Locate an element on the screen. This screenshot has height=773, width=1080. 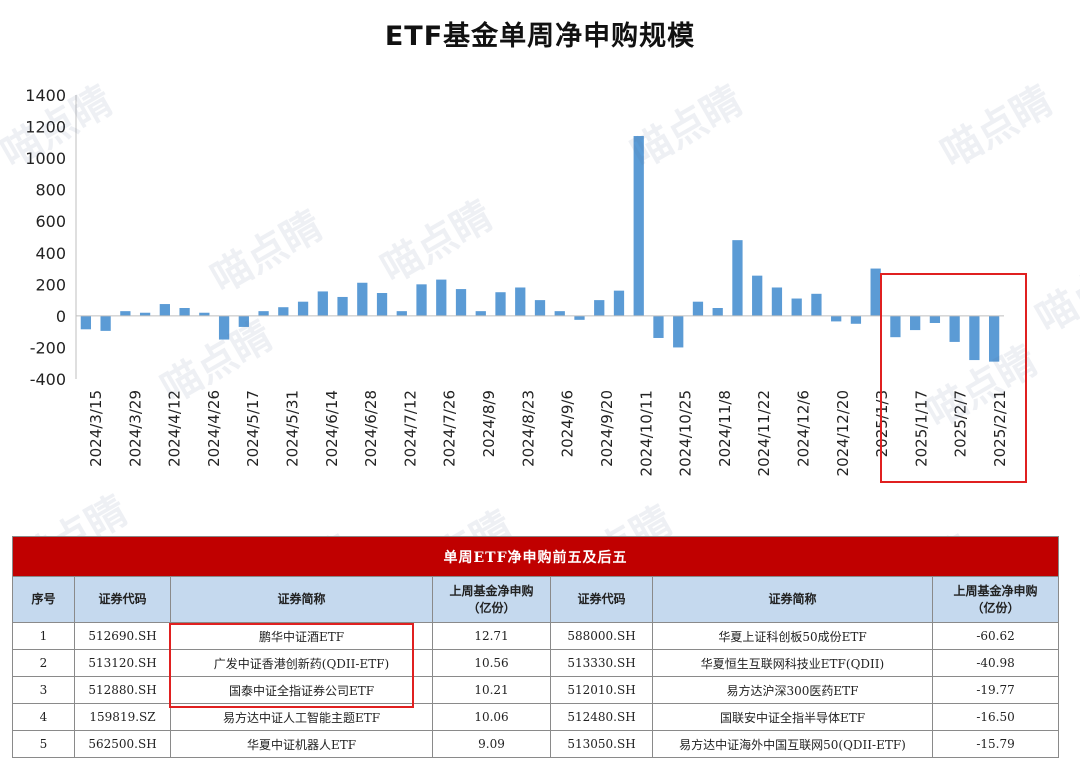
y-tick-label: 0 is located at coordinates (61, 316).